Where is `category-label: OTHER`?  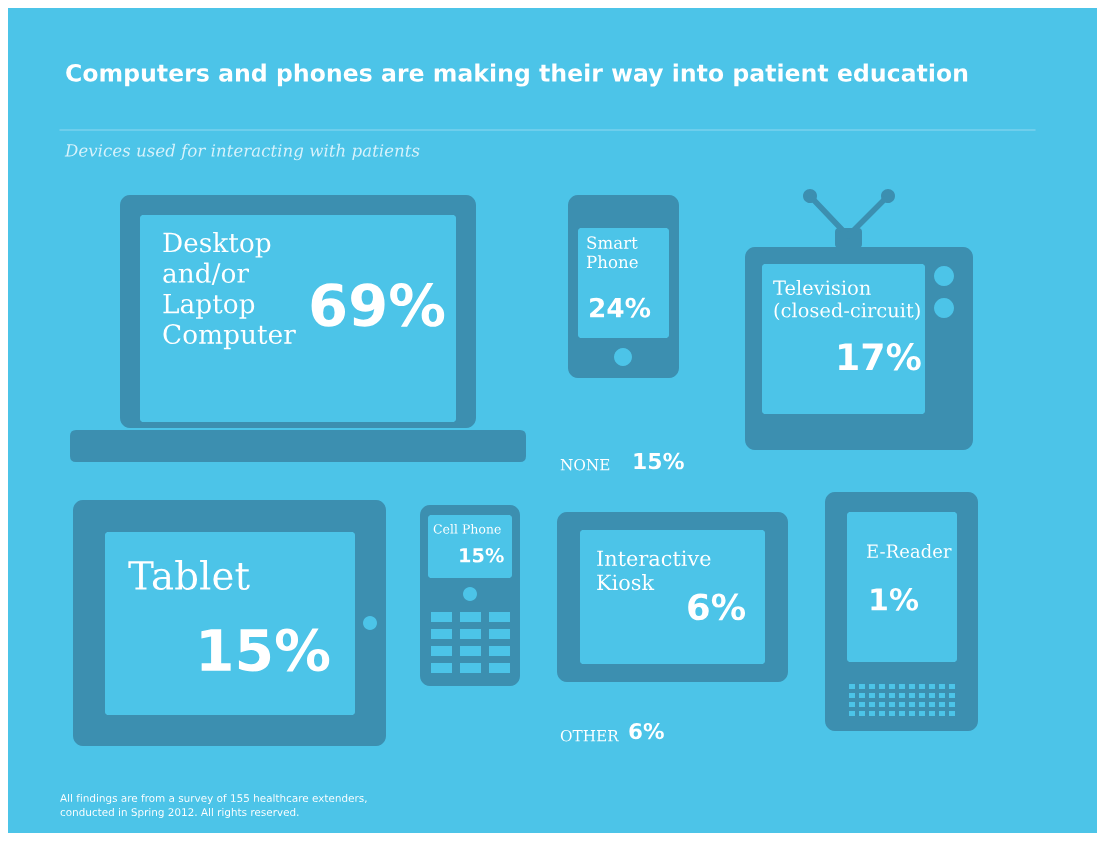 category-label: OTHER is located at coordinates (590, 735).